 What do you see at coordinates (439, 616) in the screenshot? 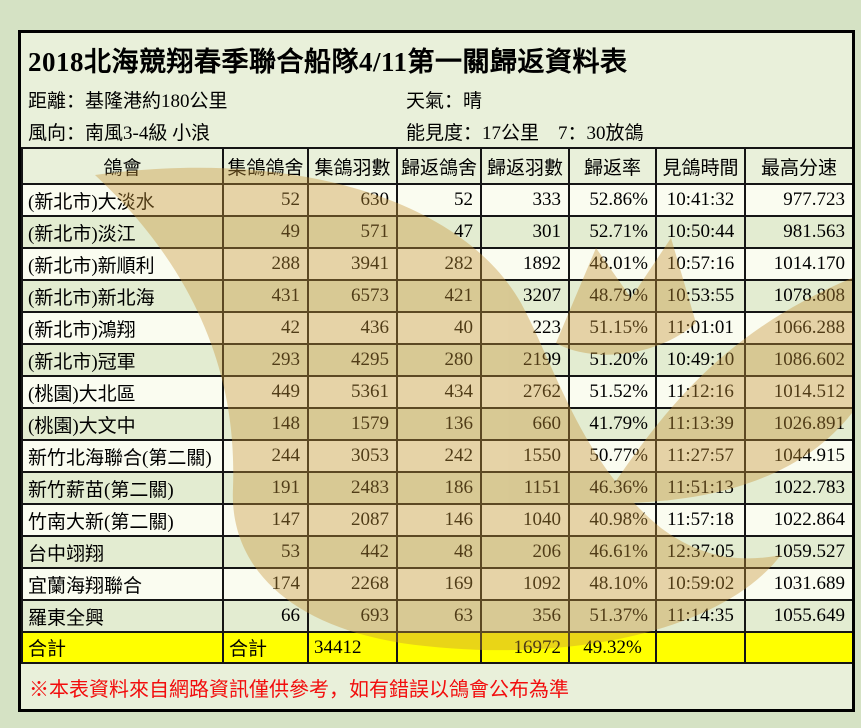
I see `table-cell: 63` at bounding box center [439, 616].